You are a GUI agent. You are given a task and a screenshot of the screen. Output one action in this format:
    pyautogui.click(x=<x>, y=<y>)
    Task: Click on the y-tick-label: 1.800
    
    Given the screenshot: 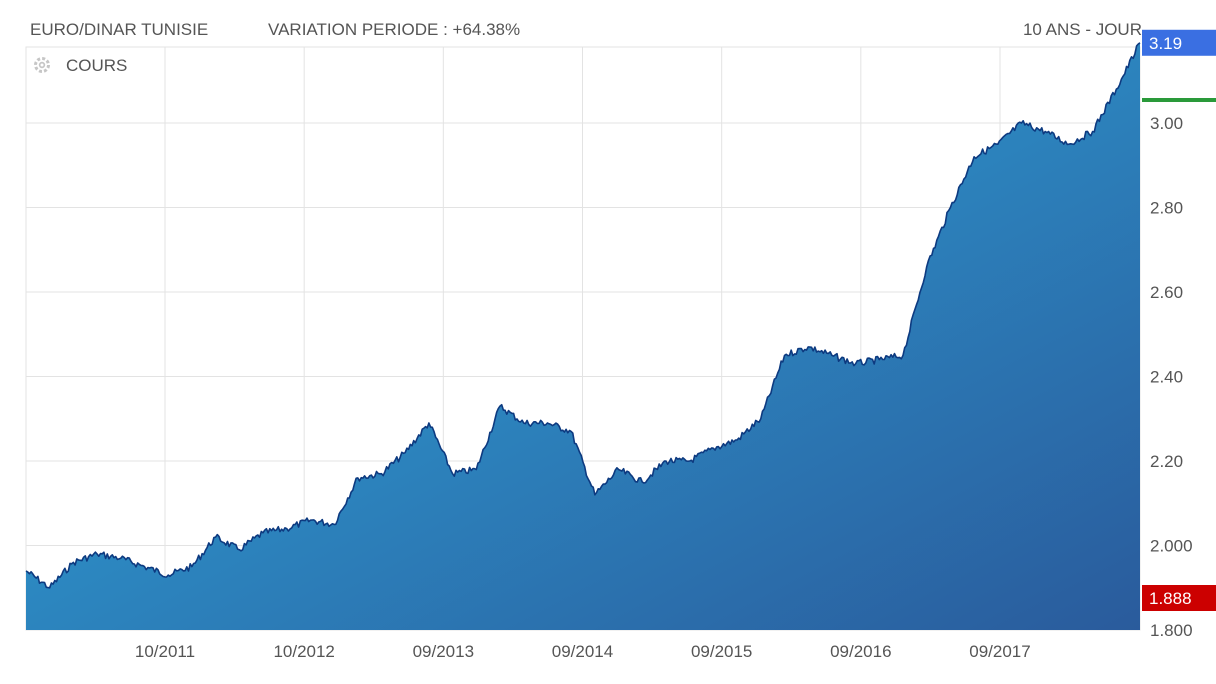 What is the action you would take?
    pyautogui.click(x=1171, y=630)
    